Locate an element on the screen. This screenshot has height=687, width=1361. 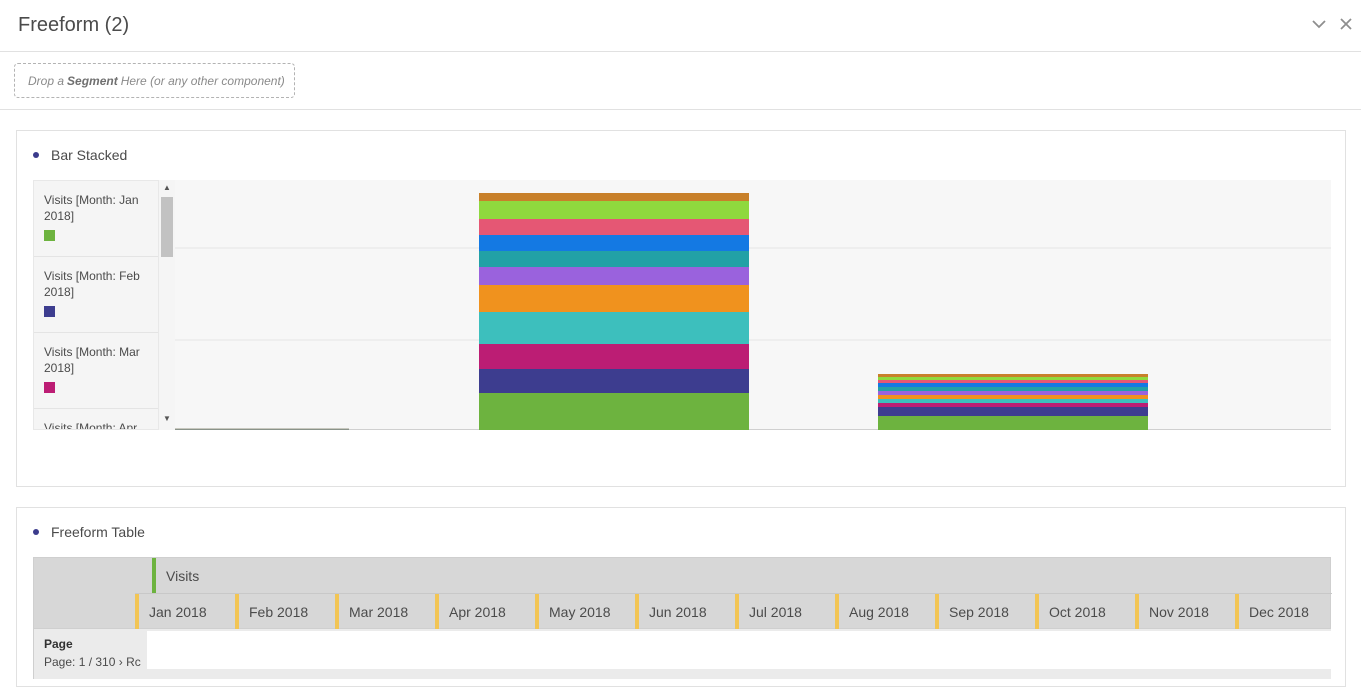
legend-label: Visits [Month: Apr 2018] is located at coordinates (101, 425).